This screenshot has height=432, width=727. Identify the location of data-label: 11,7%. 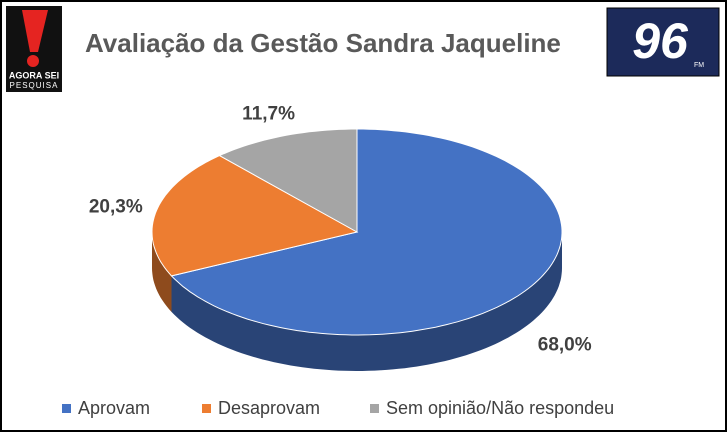
(268, 114).